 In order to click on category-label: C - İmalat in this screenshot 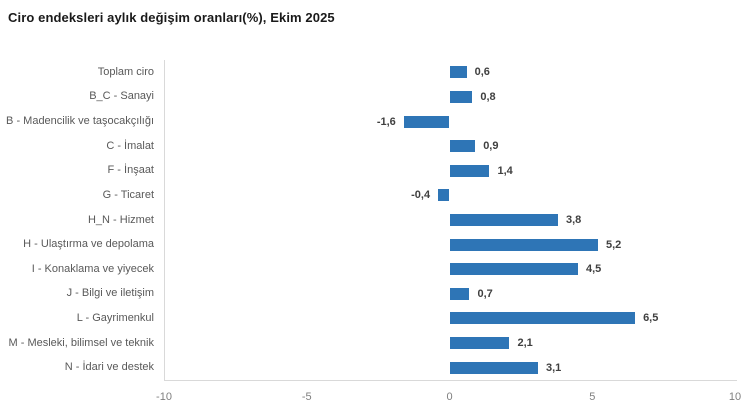, I will do `click(130, 145)`.